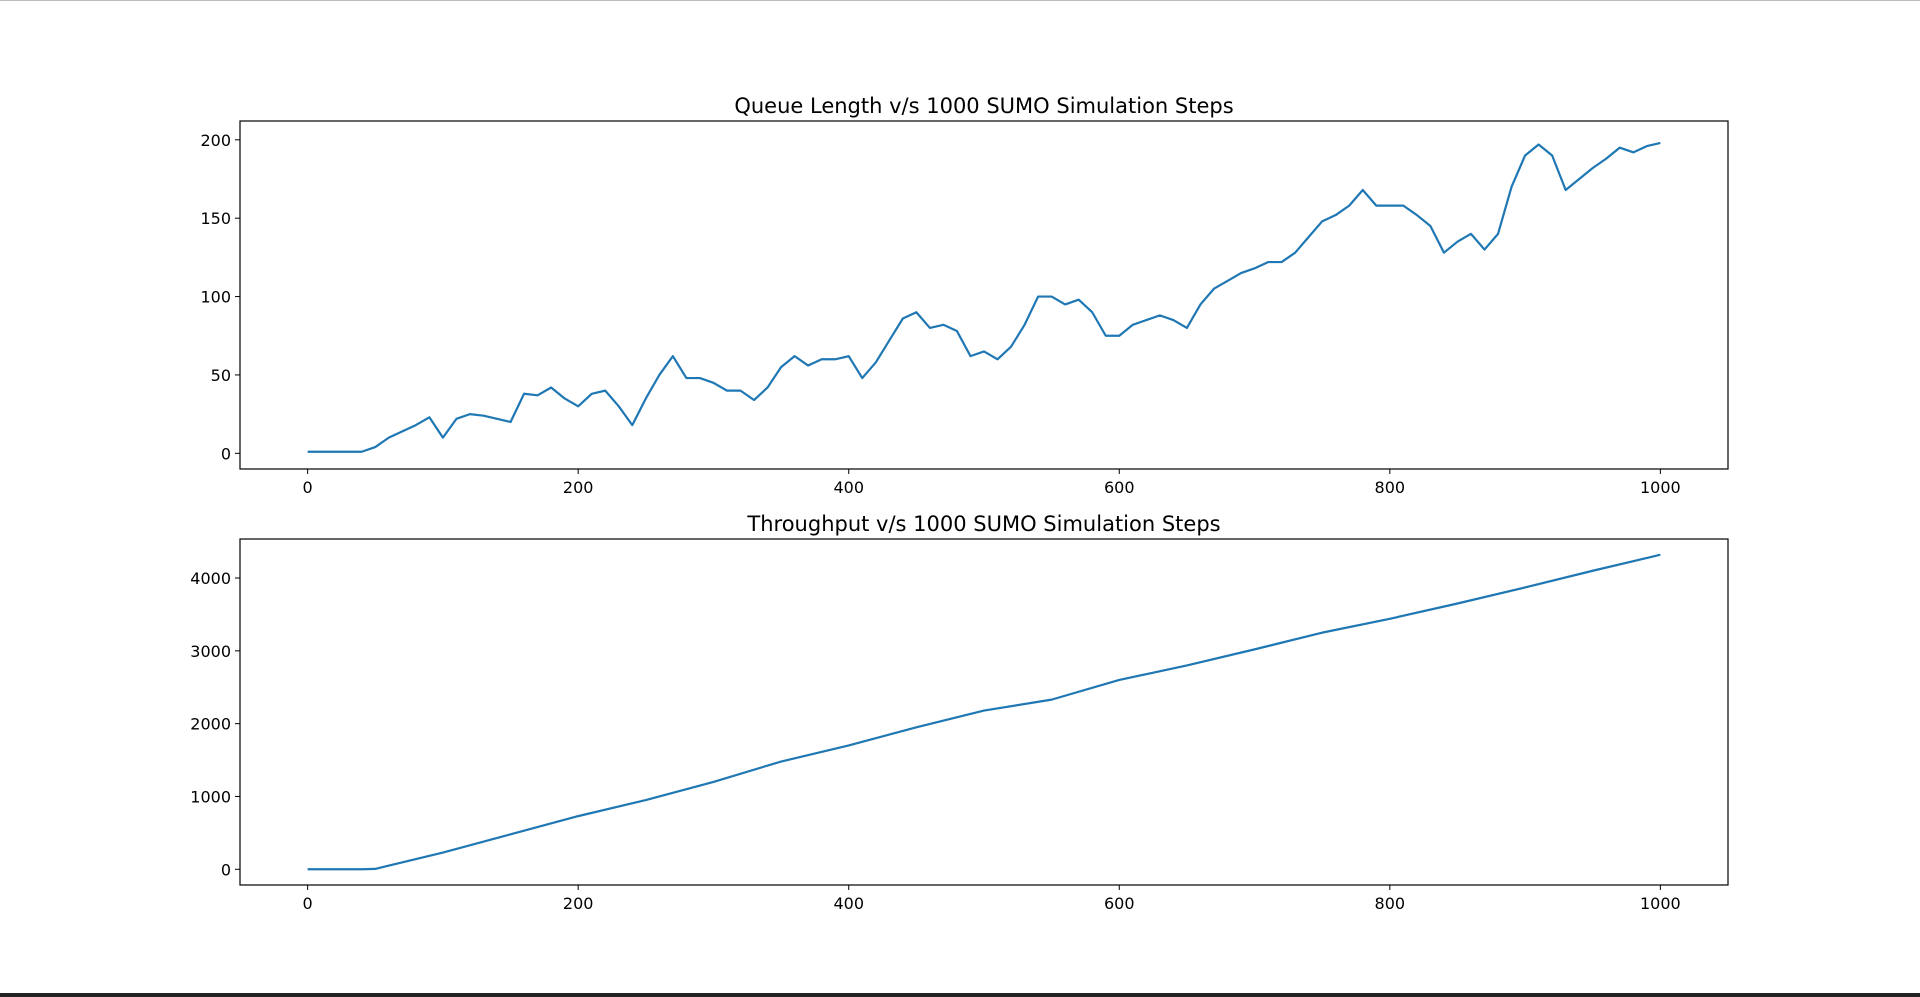  I want to click on y-tick-label: 4000, so click(210, 578).